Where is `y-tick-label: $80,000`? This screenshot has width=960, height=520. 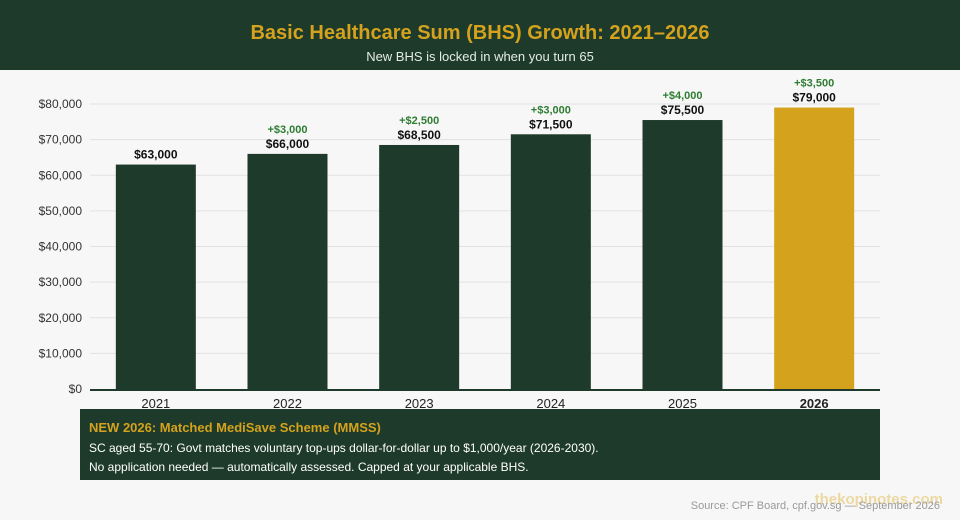
y-tick-label: $80,000 is located at coordinates (61, 104).